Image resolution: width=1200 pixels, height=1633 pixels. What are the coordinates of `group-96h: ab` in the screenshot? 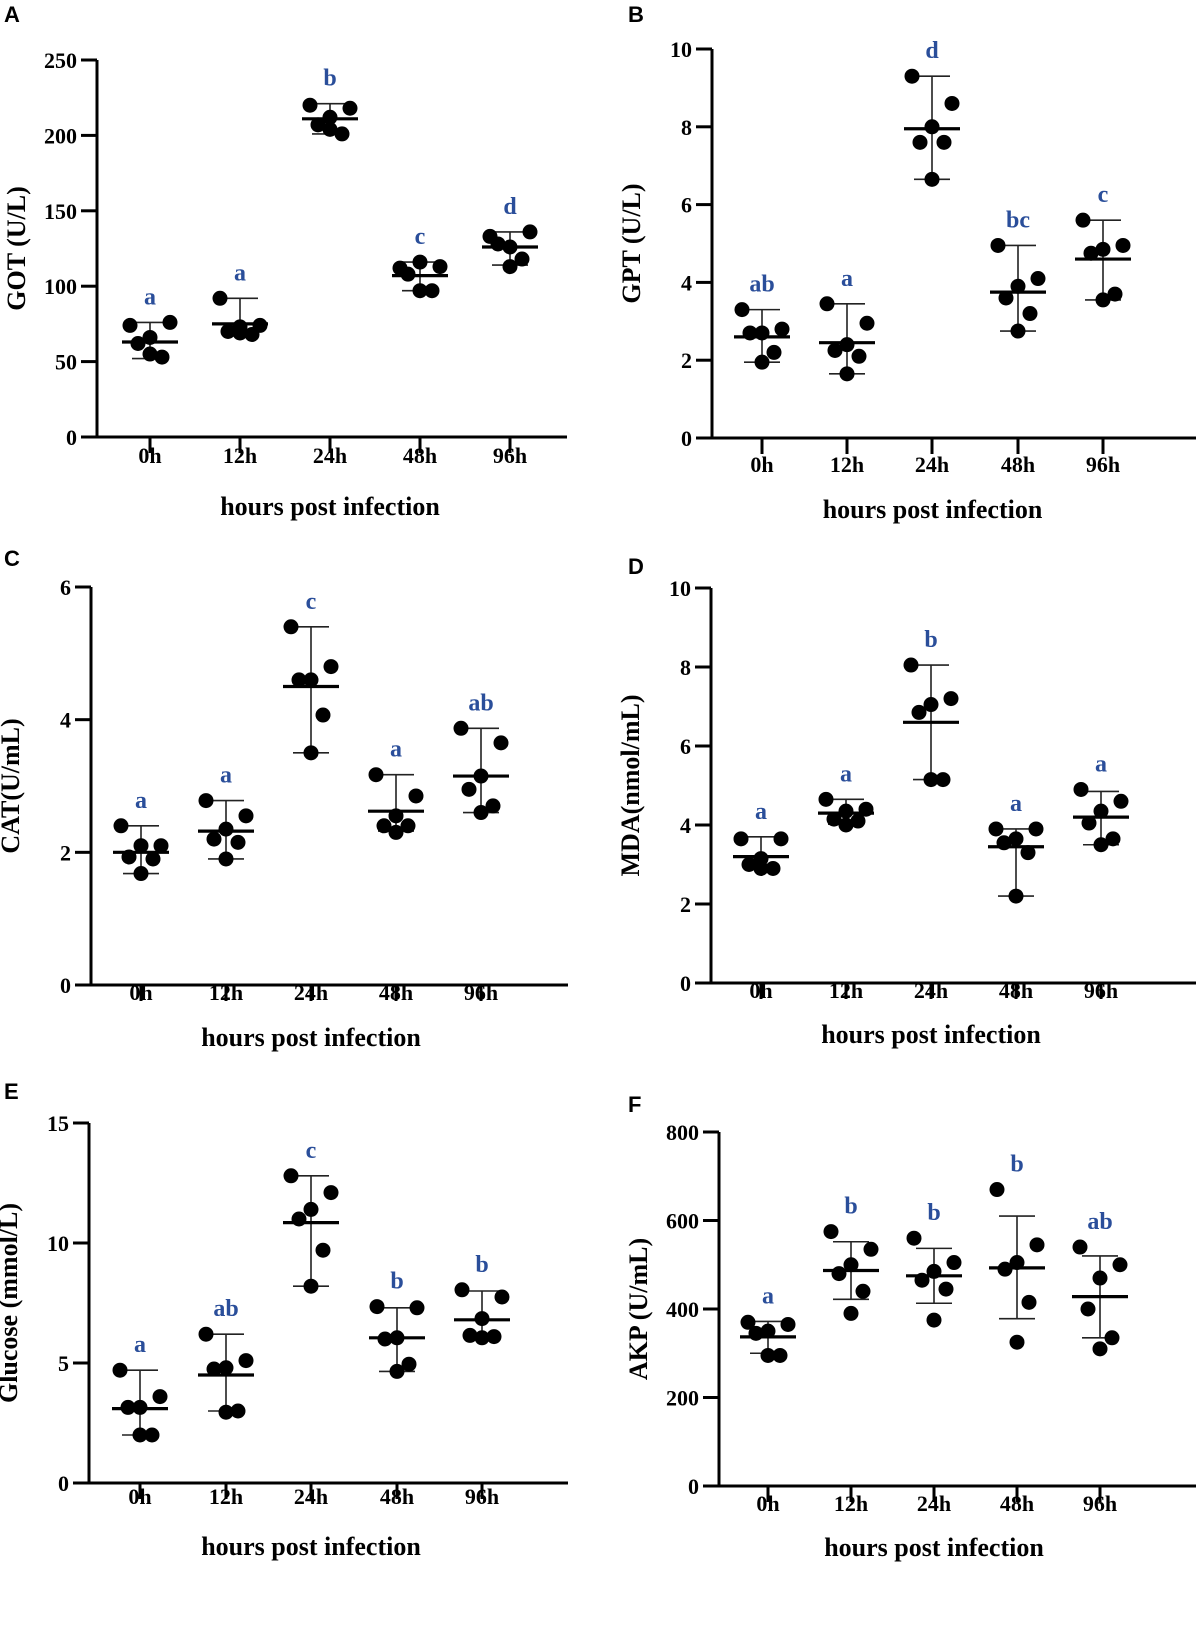 It's located at (481, 755).